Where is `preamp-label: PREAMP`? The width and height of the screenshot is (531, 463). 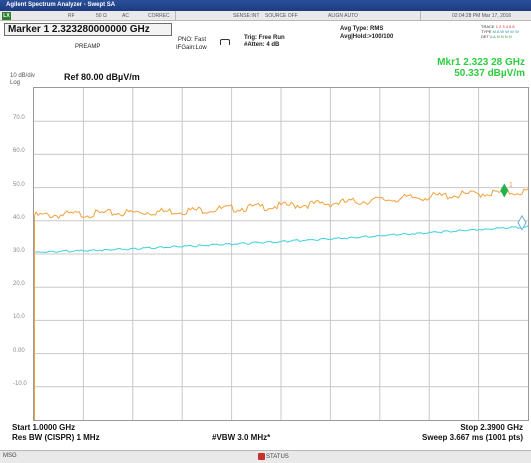 preamp-label: PREAMP is located at coordinates (88, 47).